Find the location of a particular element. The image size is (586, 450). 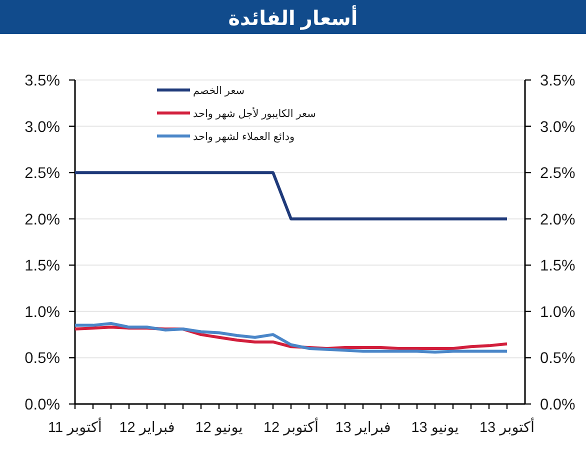

y2-tick-label: 0.5% is located at coordinates (558, 359).